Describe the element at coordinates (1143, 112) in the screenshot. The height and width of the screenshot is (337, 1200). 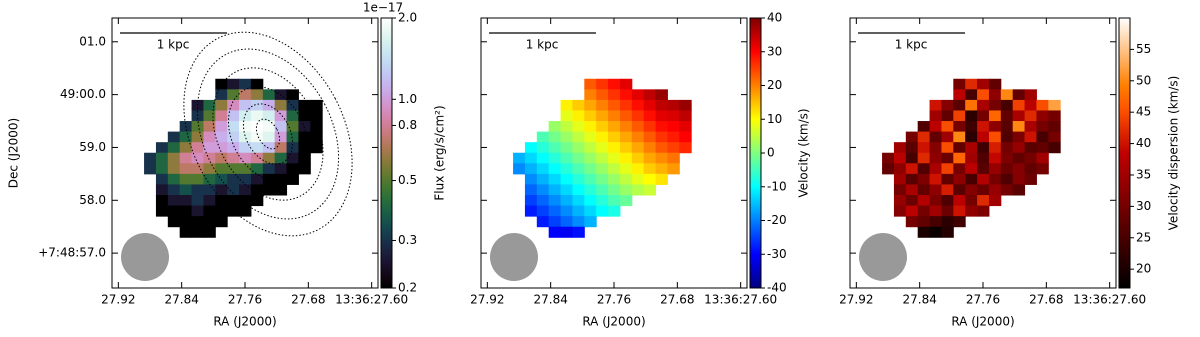
I see `colorbar-tick-label: 45` at that location.